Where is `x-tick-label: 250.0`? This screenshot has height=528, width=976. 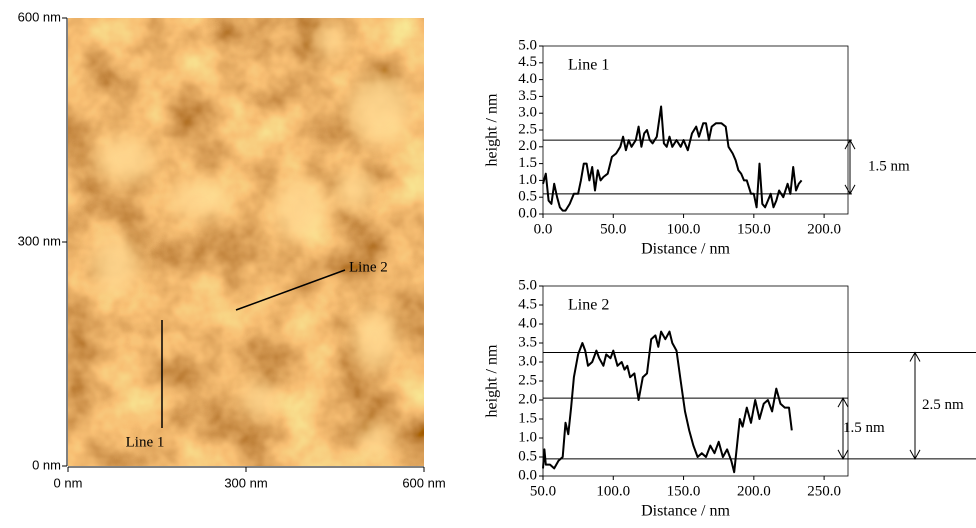 x-tick-label: 250.0 is located at coordinates (824, 491).